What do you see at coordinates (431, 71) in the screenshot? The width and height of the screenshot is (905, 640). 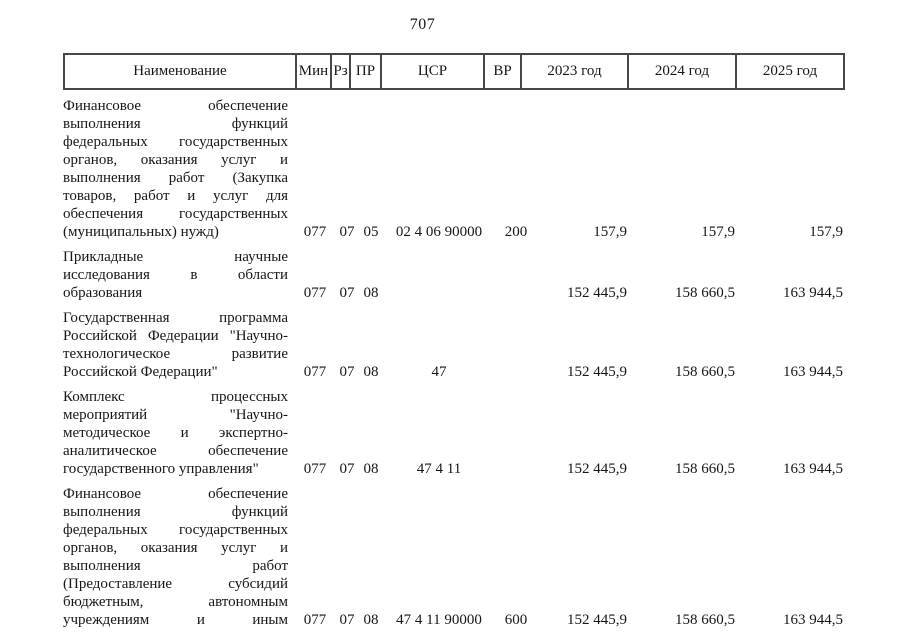 I see `header-cell-csr: ЦСР` at bounding box center [431, 71].